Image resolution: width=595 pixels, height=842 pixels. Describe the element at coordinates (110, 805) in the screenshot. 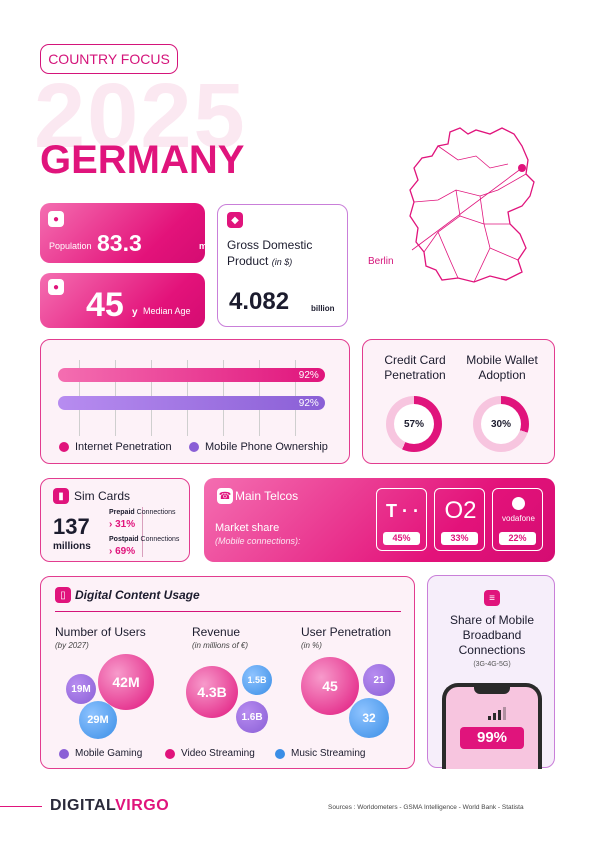

I see `brand-logo: DIGITALVIRGO` at that location.